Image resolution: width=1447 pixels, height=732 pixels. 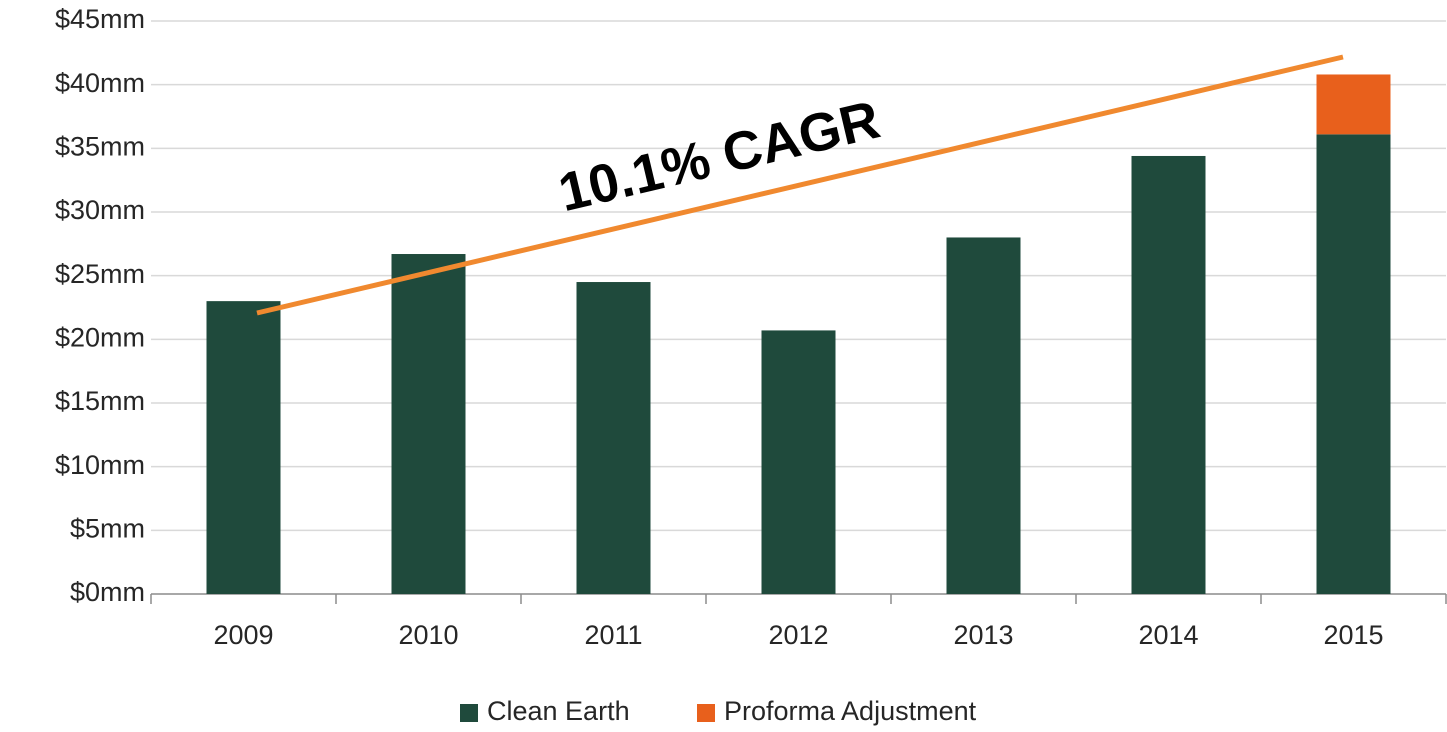 I want to click on x-tick-label: 2012, so click(x=798, y=635).